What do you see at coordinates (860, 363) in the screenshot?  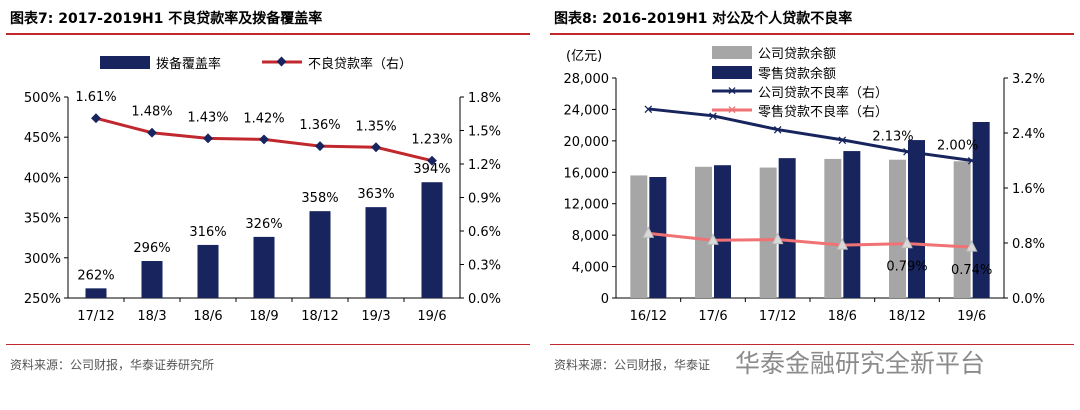 I see `watermark-text: 华泰金融研究全新平台` at bounding box center [860, 363].